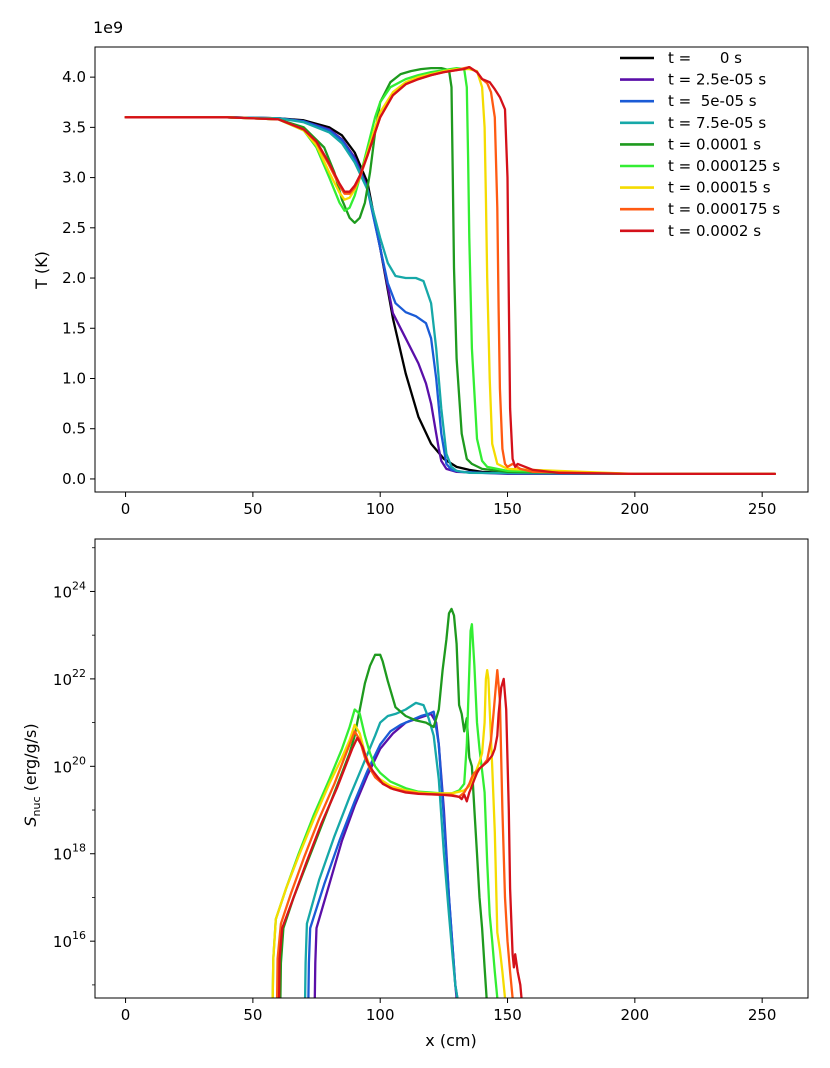 Image resolution: width=830 pixels, height=1068 pixels. Describe the element at coordinates (724, 209) in the screenshot. I see `legend-label: t = 0.000175 s` at that location.